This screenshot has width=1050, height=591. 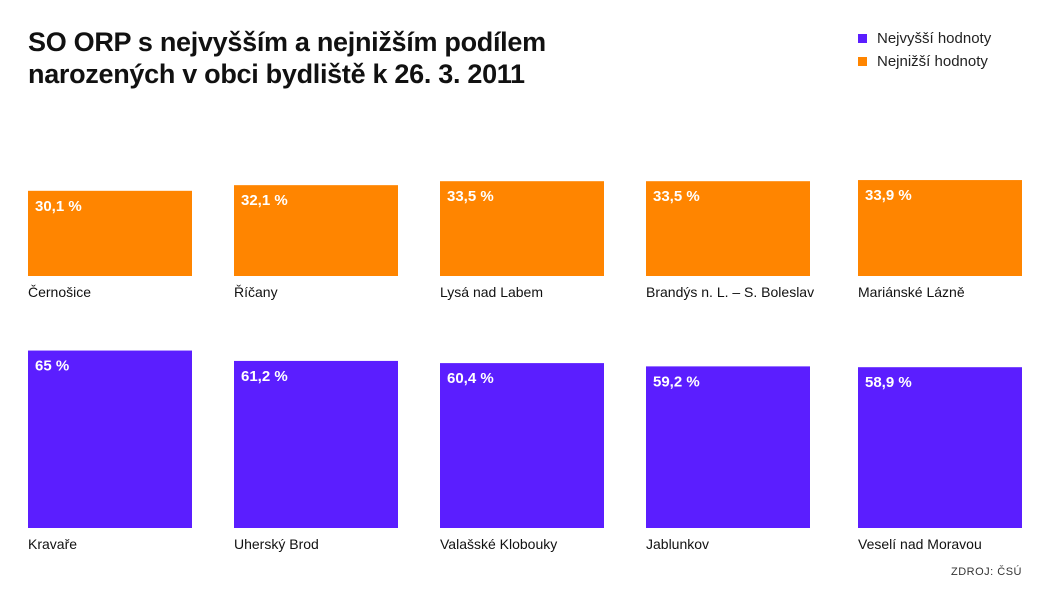 I want to click on legend-swatch-lowest, so click(x=862, y=61).